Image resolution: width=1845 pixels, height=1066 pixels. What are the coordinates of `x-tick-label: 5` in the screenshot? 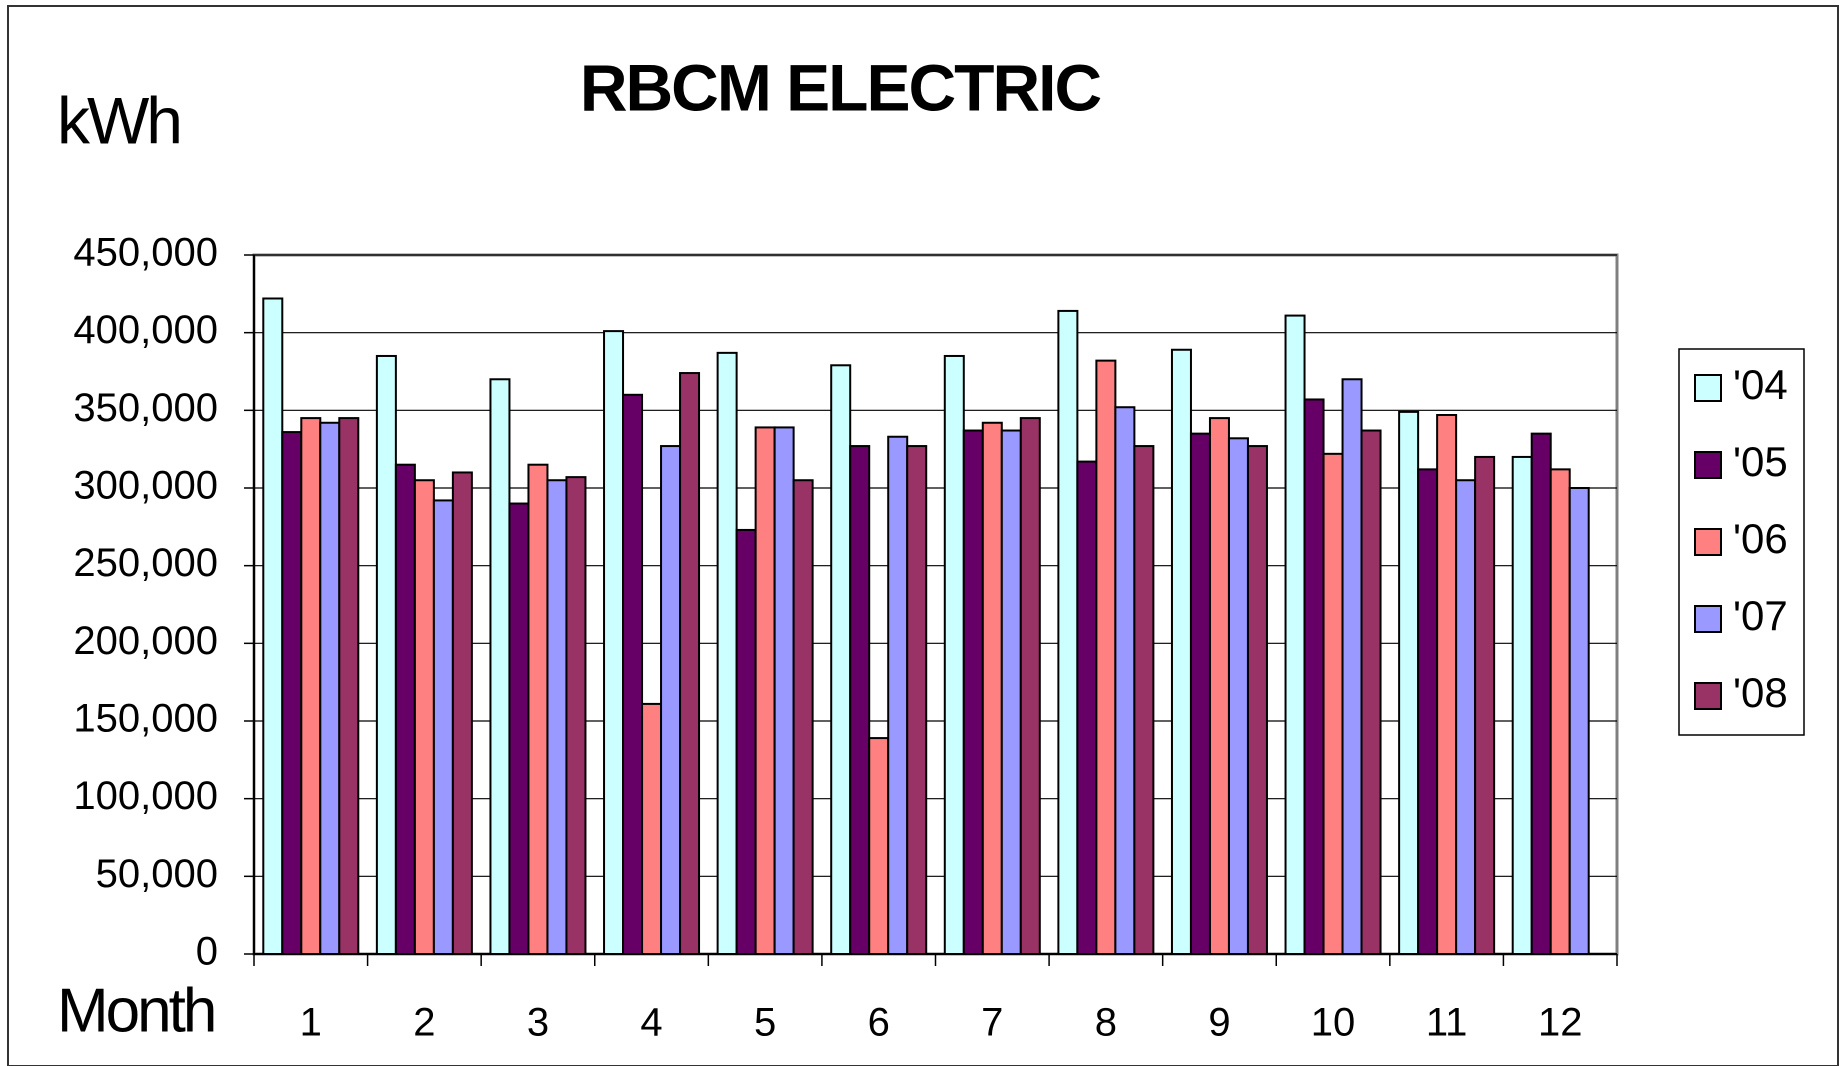 It's located at (765, 1023).